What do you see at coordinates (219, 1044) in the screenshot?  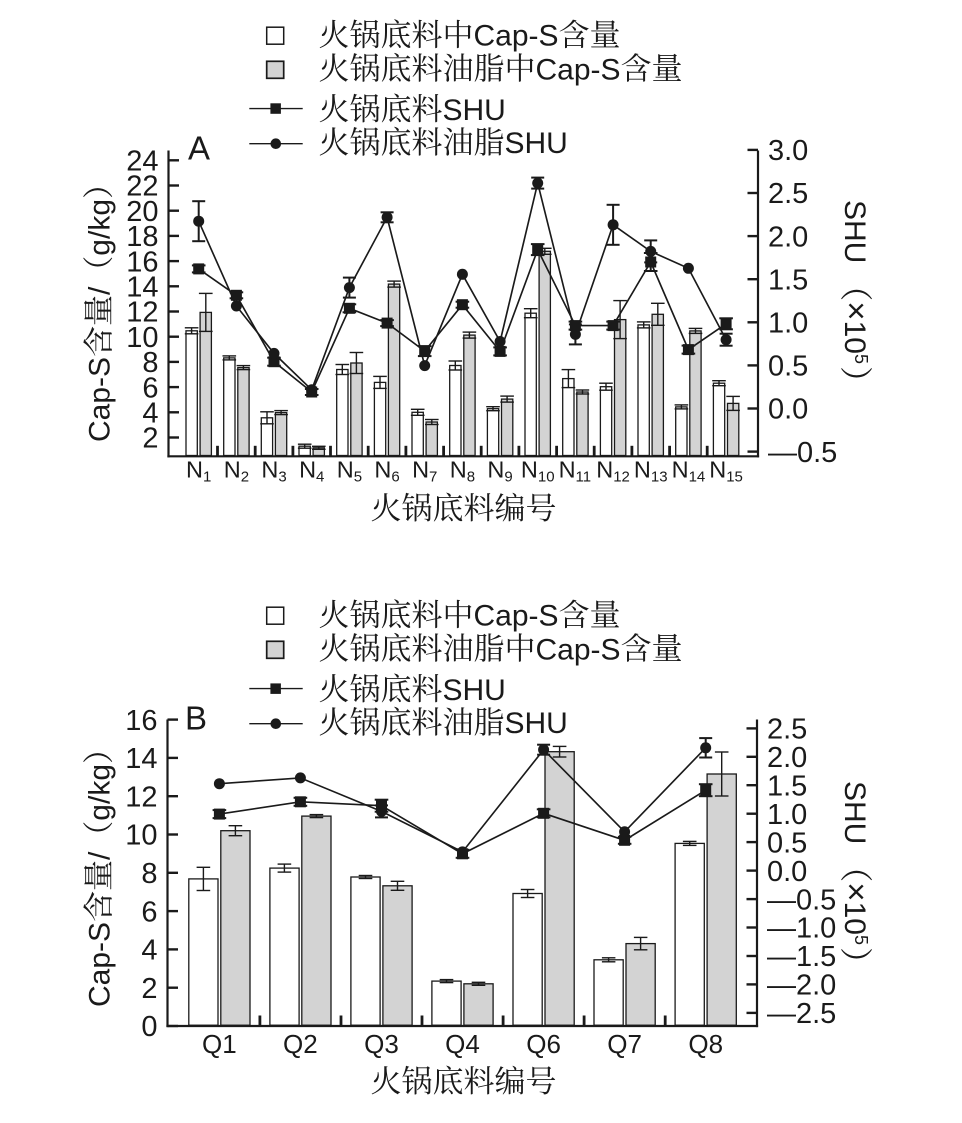 I see `svg-text: Q1` at bounding box center [219, 1044].